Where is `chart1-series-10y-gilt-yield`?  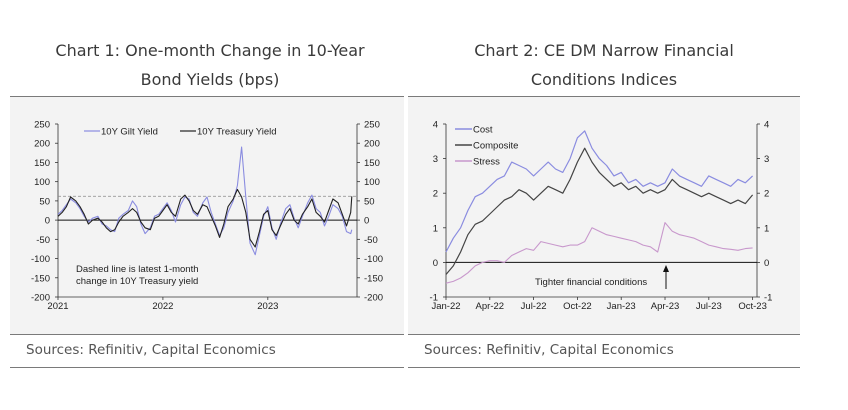 chart1-series-10y-gilt-yield is located at coordinates (205, 201).